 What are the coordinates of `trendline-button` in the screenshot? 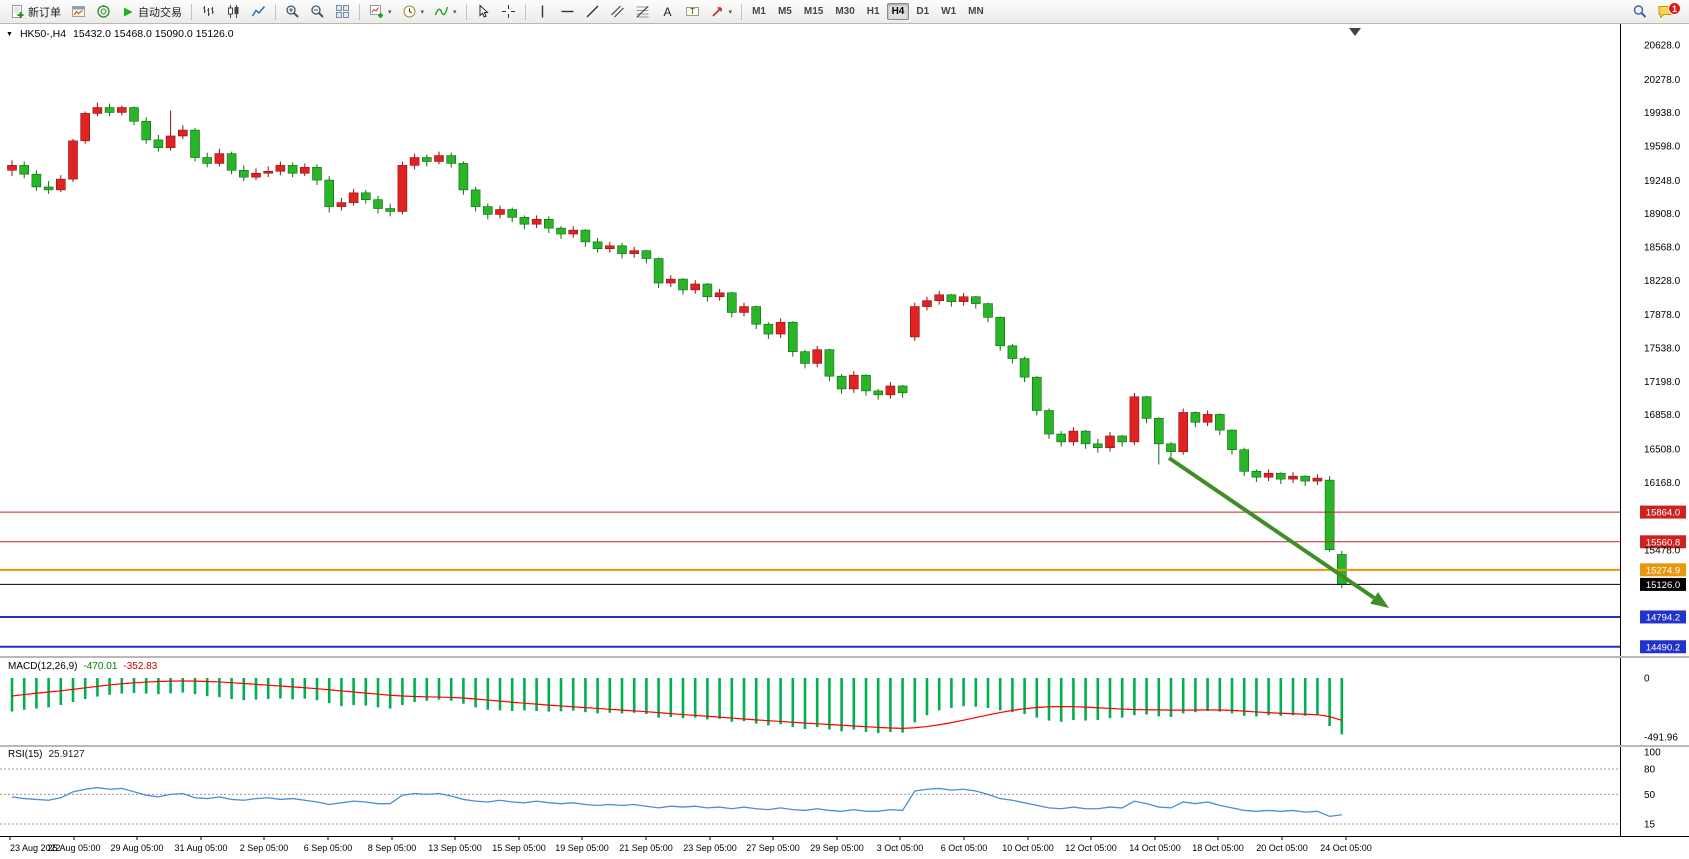 It's located at (592, 12).